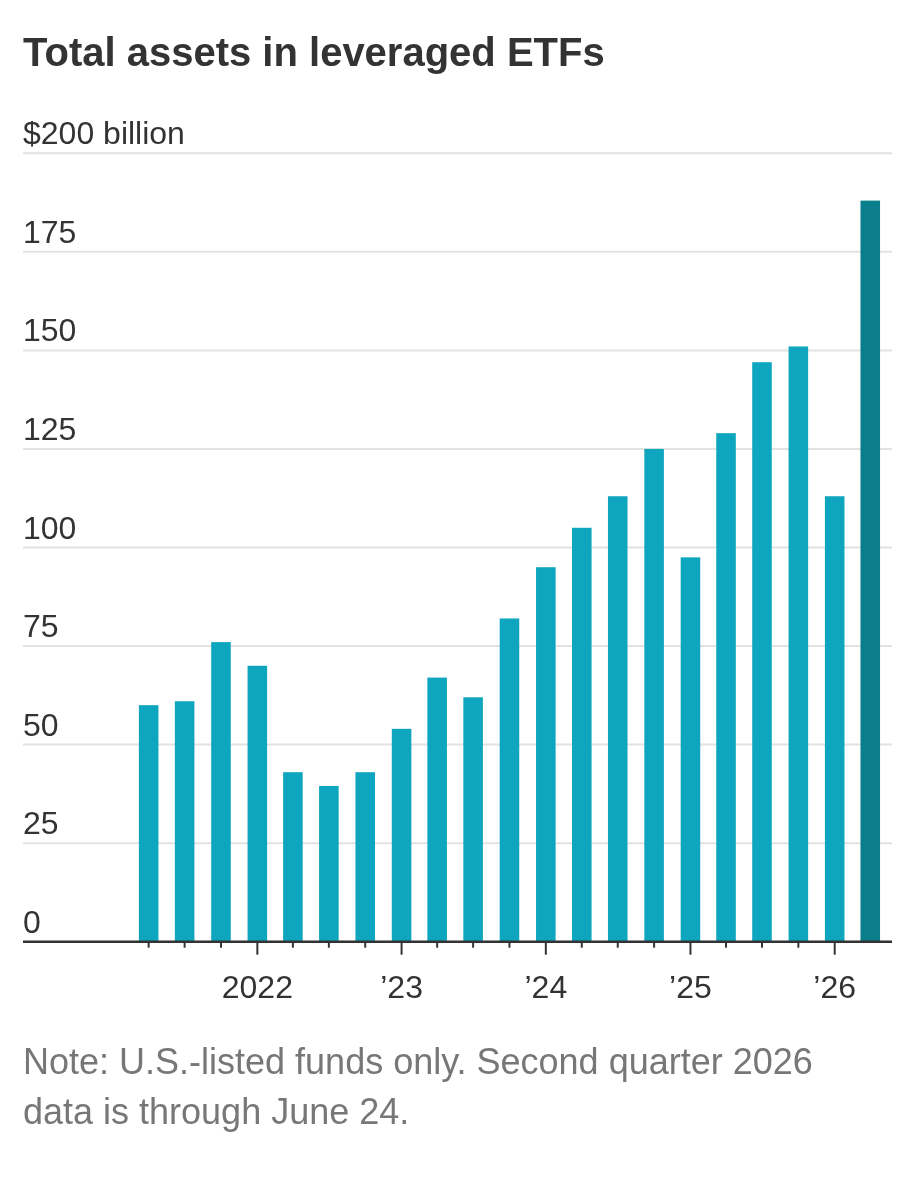 Image resolution: width=915 pixels, height=1200 pixels. I want to click on chart-title: Total assets in leveraged ETFs, so click(314, 52).